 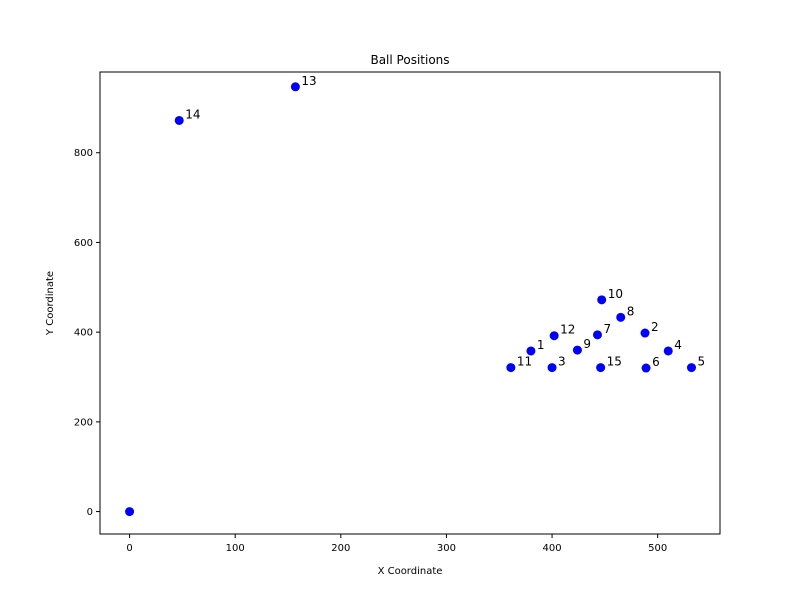 I want to click on y-tick-label: 200, so click(x=83, y=422).